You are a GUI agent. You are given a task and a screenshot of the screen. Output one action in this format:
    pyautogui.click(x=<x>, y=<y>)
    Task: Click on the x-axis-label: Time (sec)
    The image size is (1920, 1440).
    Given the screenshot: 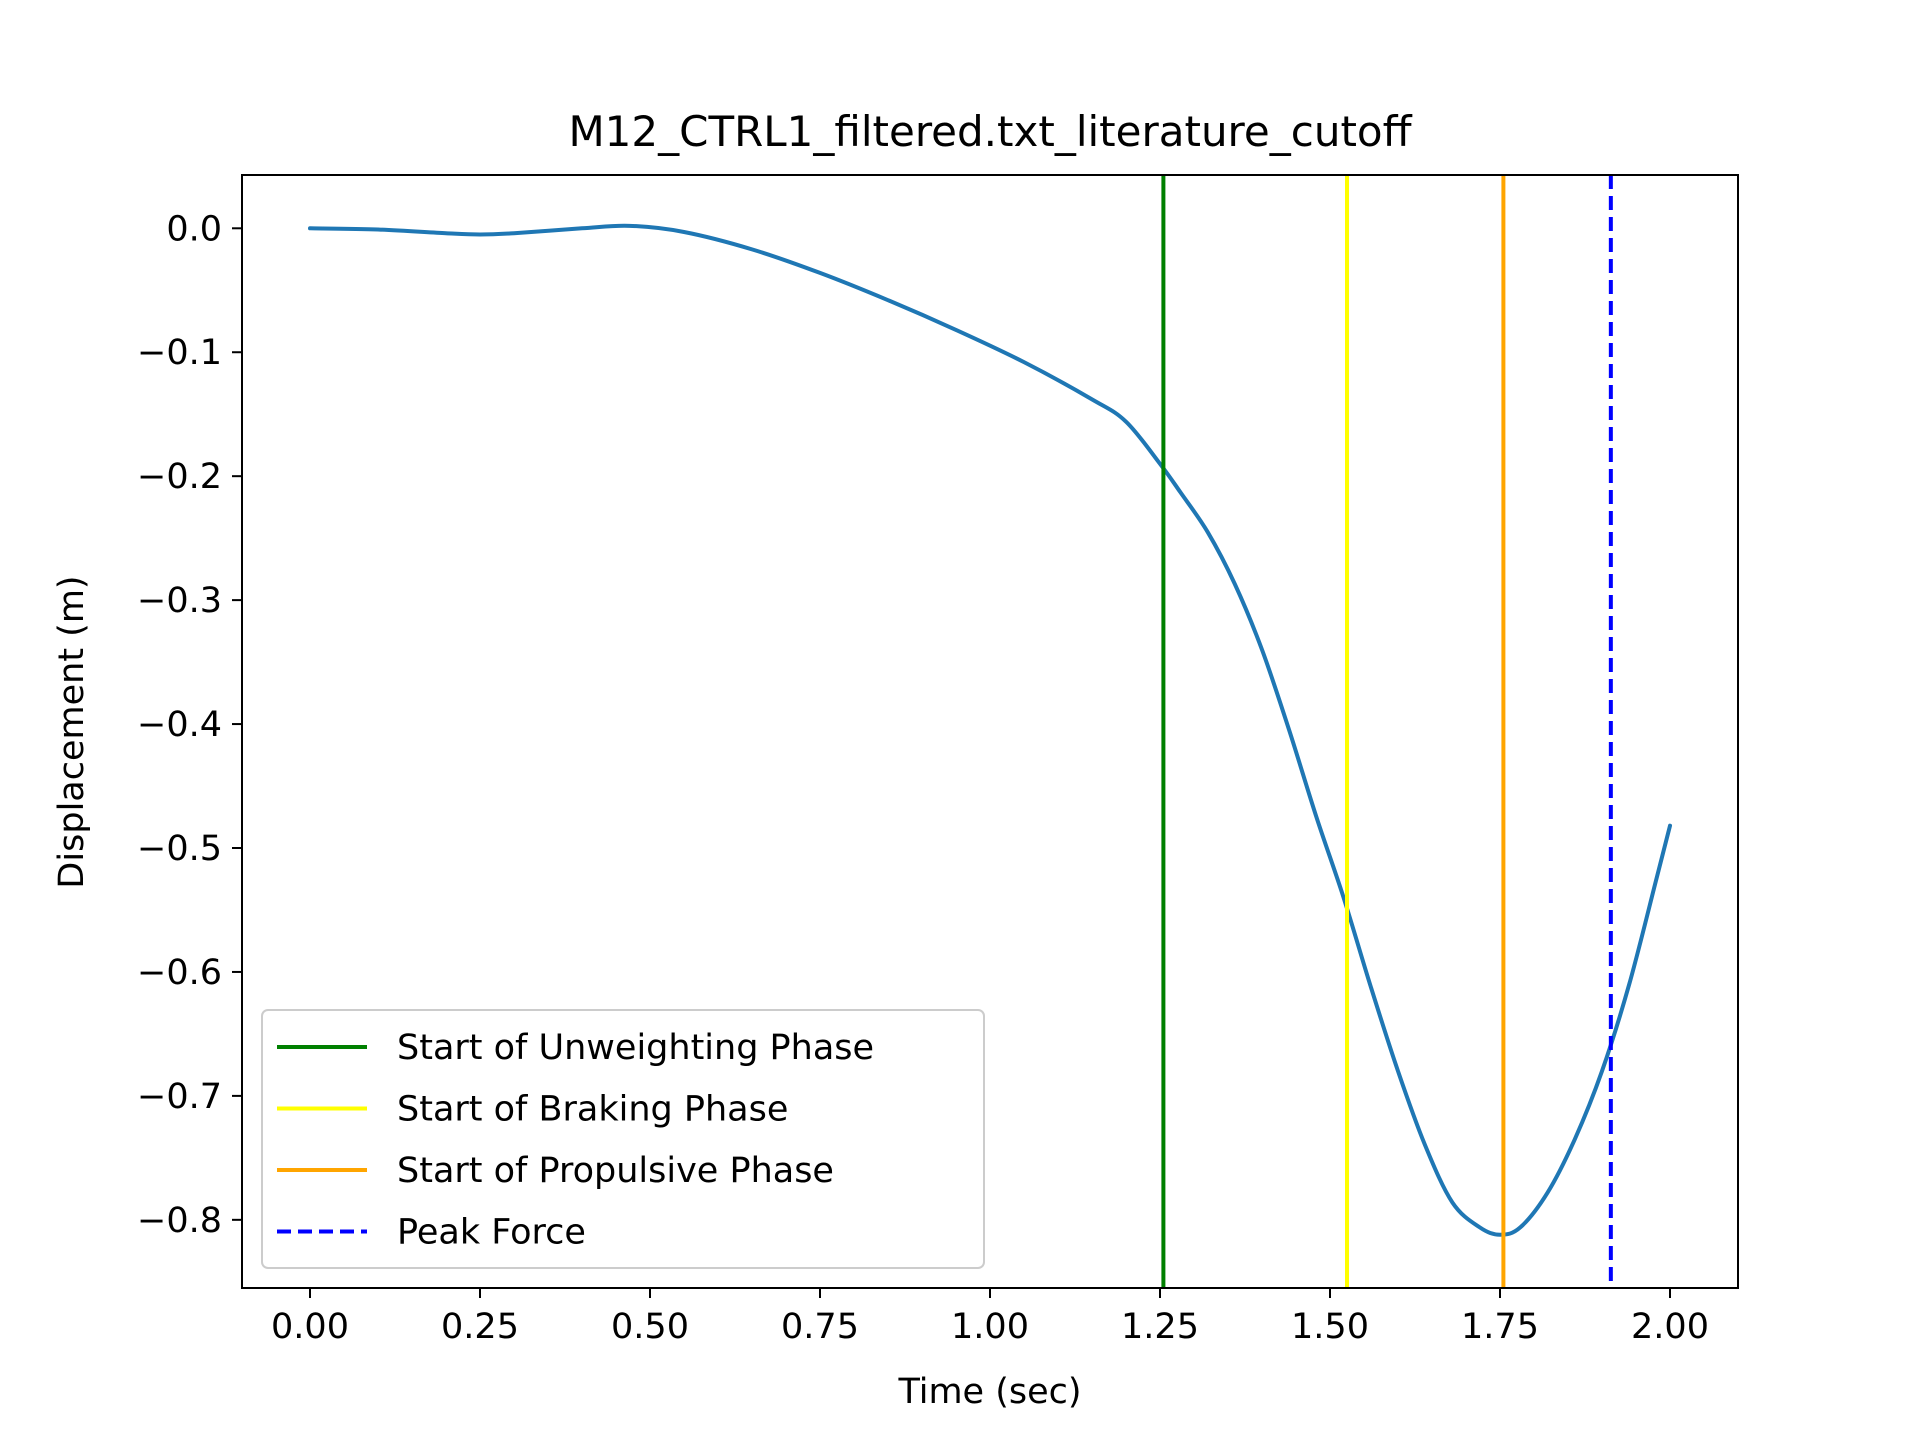 What is the action you would take?
    pyautogui.click(x=989, y=1392)
    